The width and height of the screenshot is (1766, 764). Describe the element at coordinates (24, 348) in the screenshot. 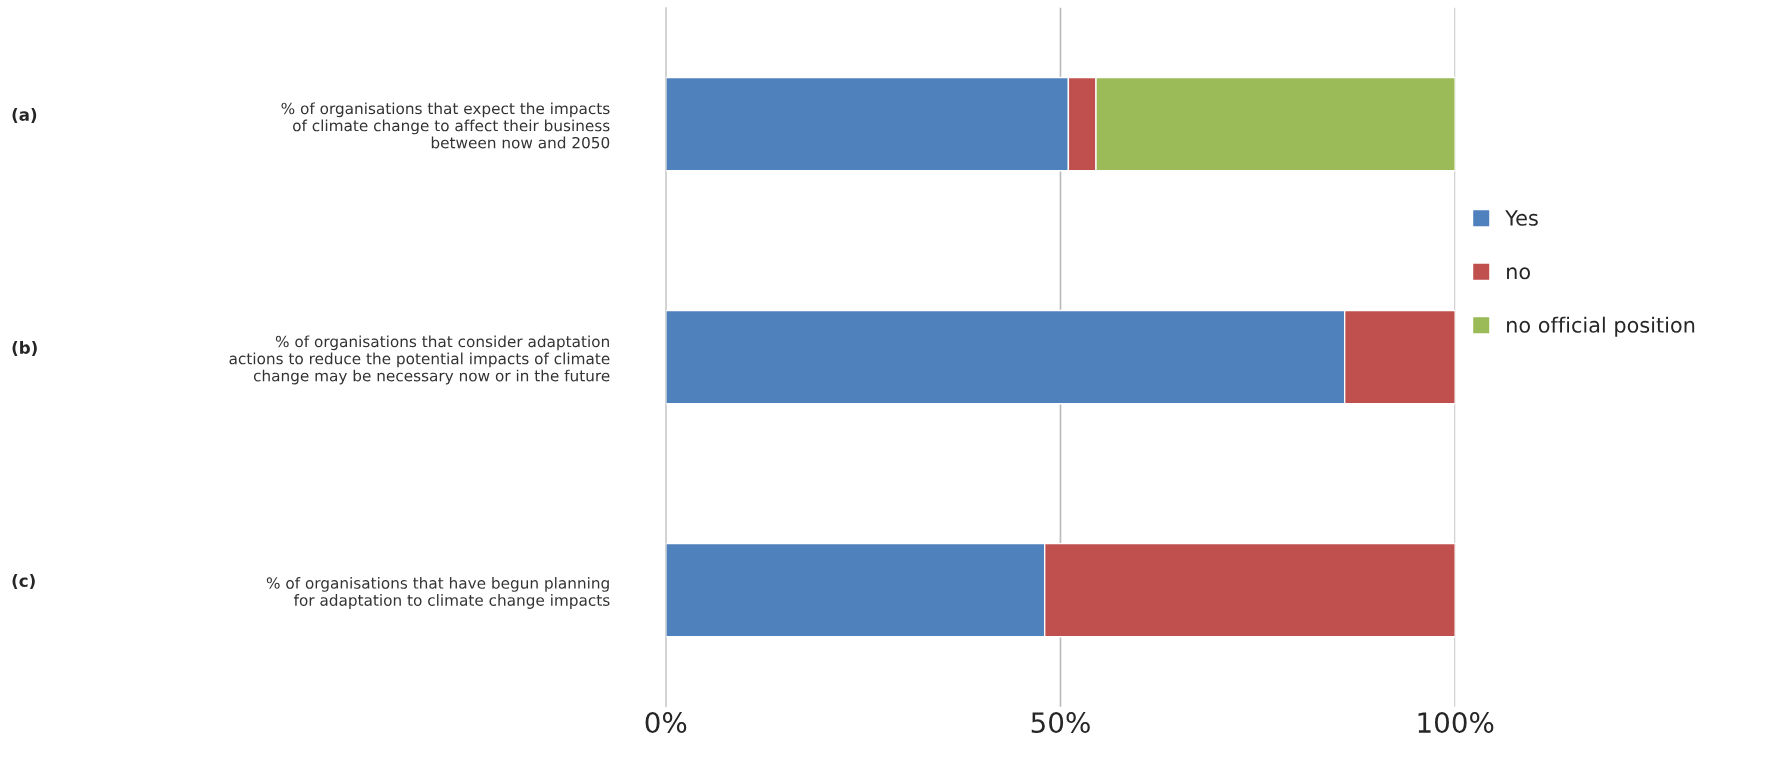

I see `text: (b)` at that location.